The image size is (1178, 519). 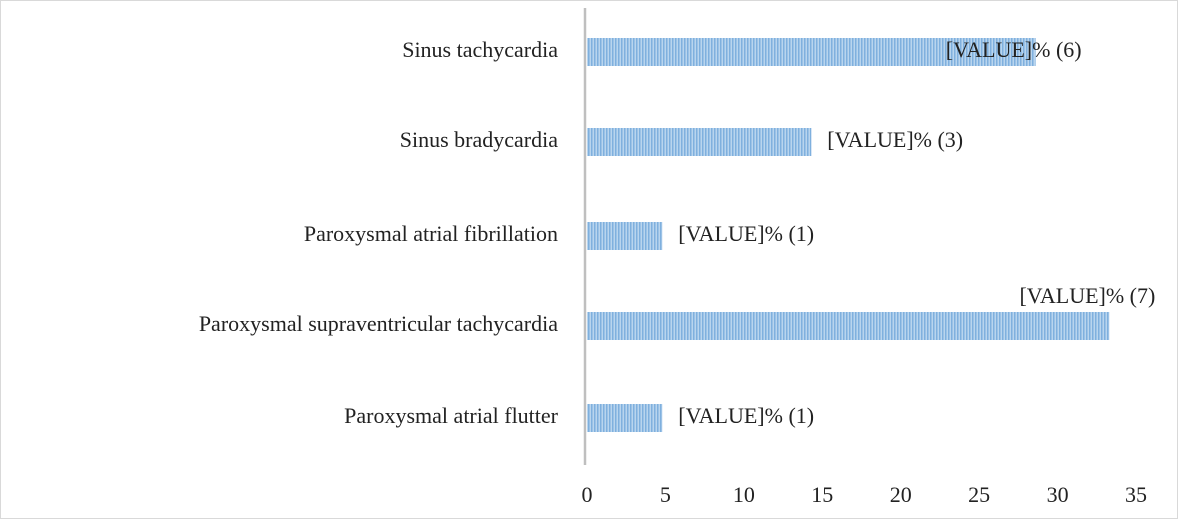 What do you see at coordinates (665, 494) in the screenshot?
I see `x-tick-label: 5` at bounding box center [665, 494].